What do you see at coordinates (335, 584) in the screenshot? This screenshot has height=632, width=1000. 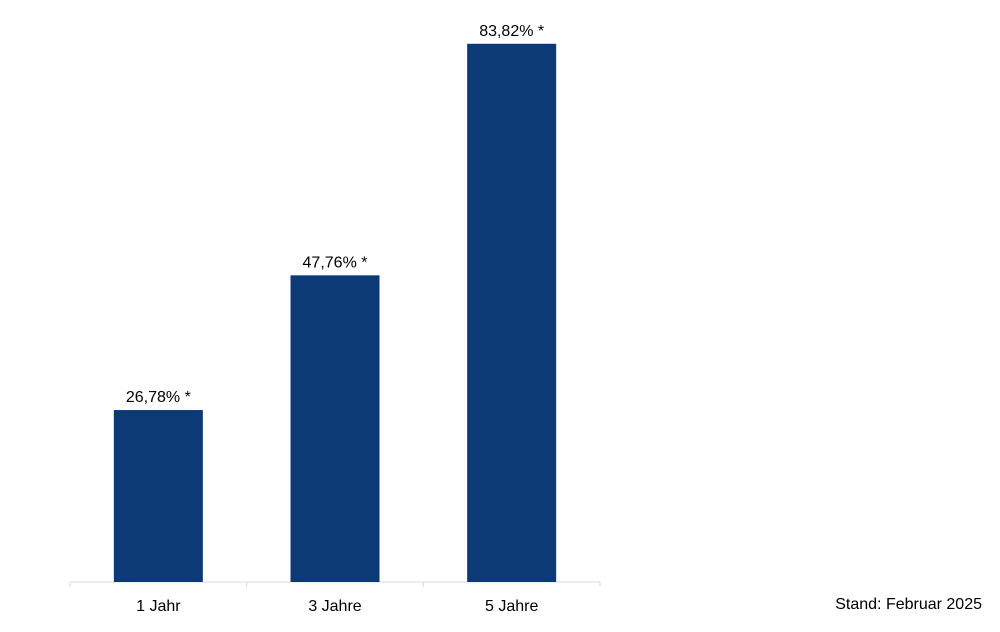 I see `x-axis-ticks` at bounding box center [335, 584].